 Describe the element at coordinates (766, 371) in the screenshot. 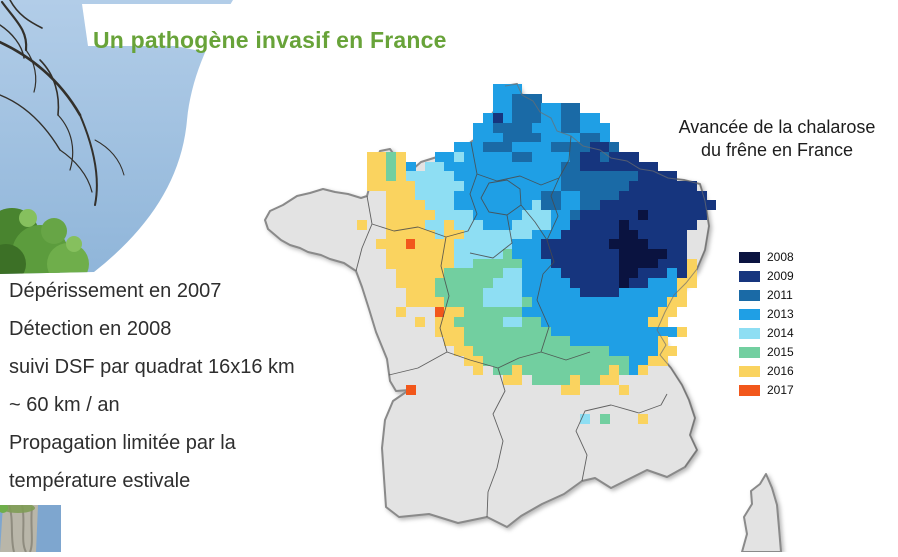

I see `legend-item: 2016` at that location.